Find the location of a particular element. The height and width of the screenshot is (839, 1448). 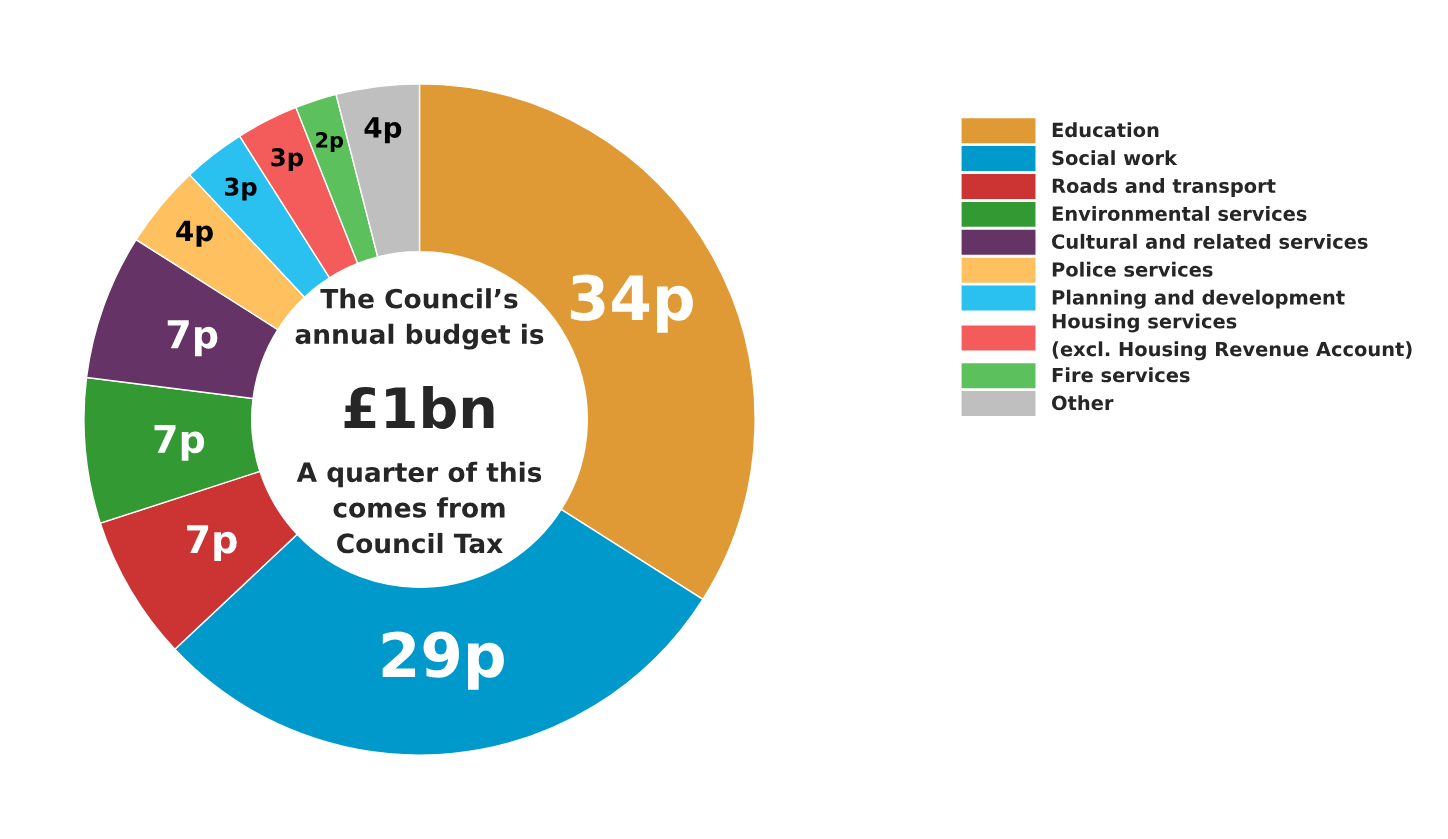

legend-label: Cultural and related services is located at coordinates (1210, 241).